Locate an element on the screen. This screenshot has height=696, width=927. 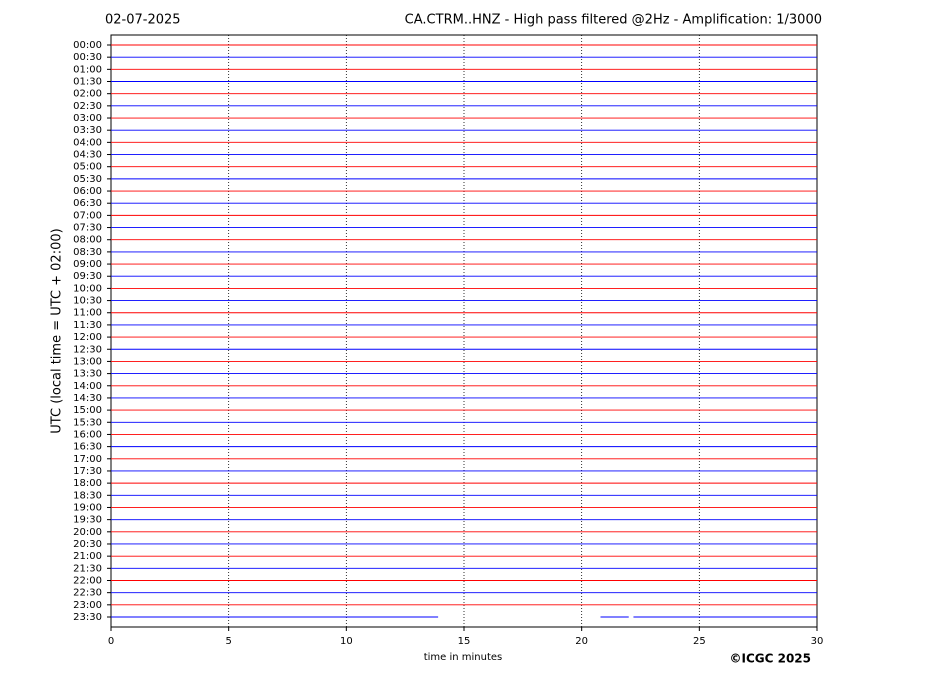
x-tick-label: 10 is located at coordinates (346, 641).